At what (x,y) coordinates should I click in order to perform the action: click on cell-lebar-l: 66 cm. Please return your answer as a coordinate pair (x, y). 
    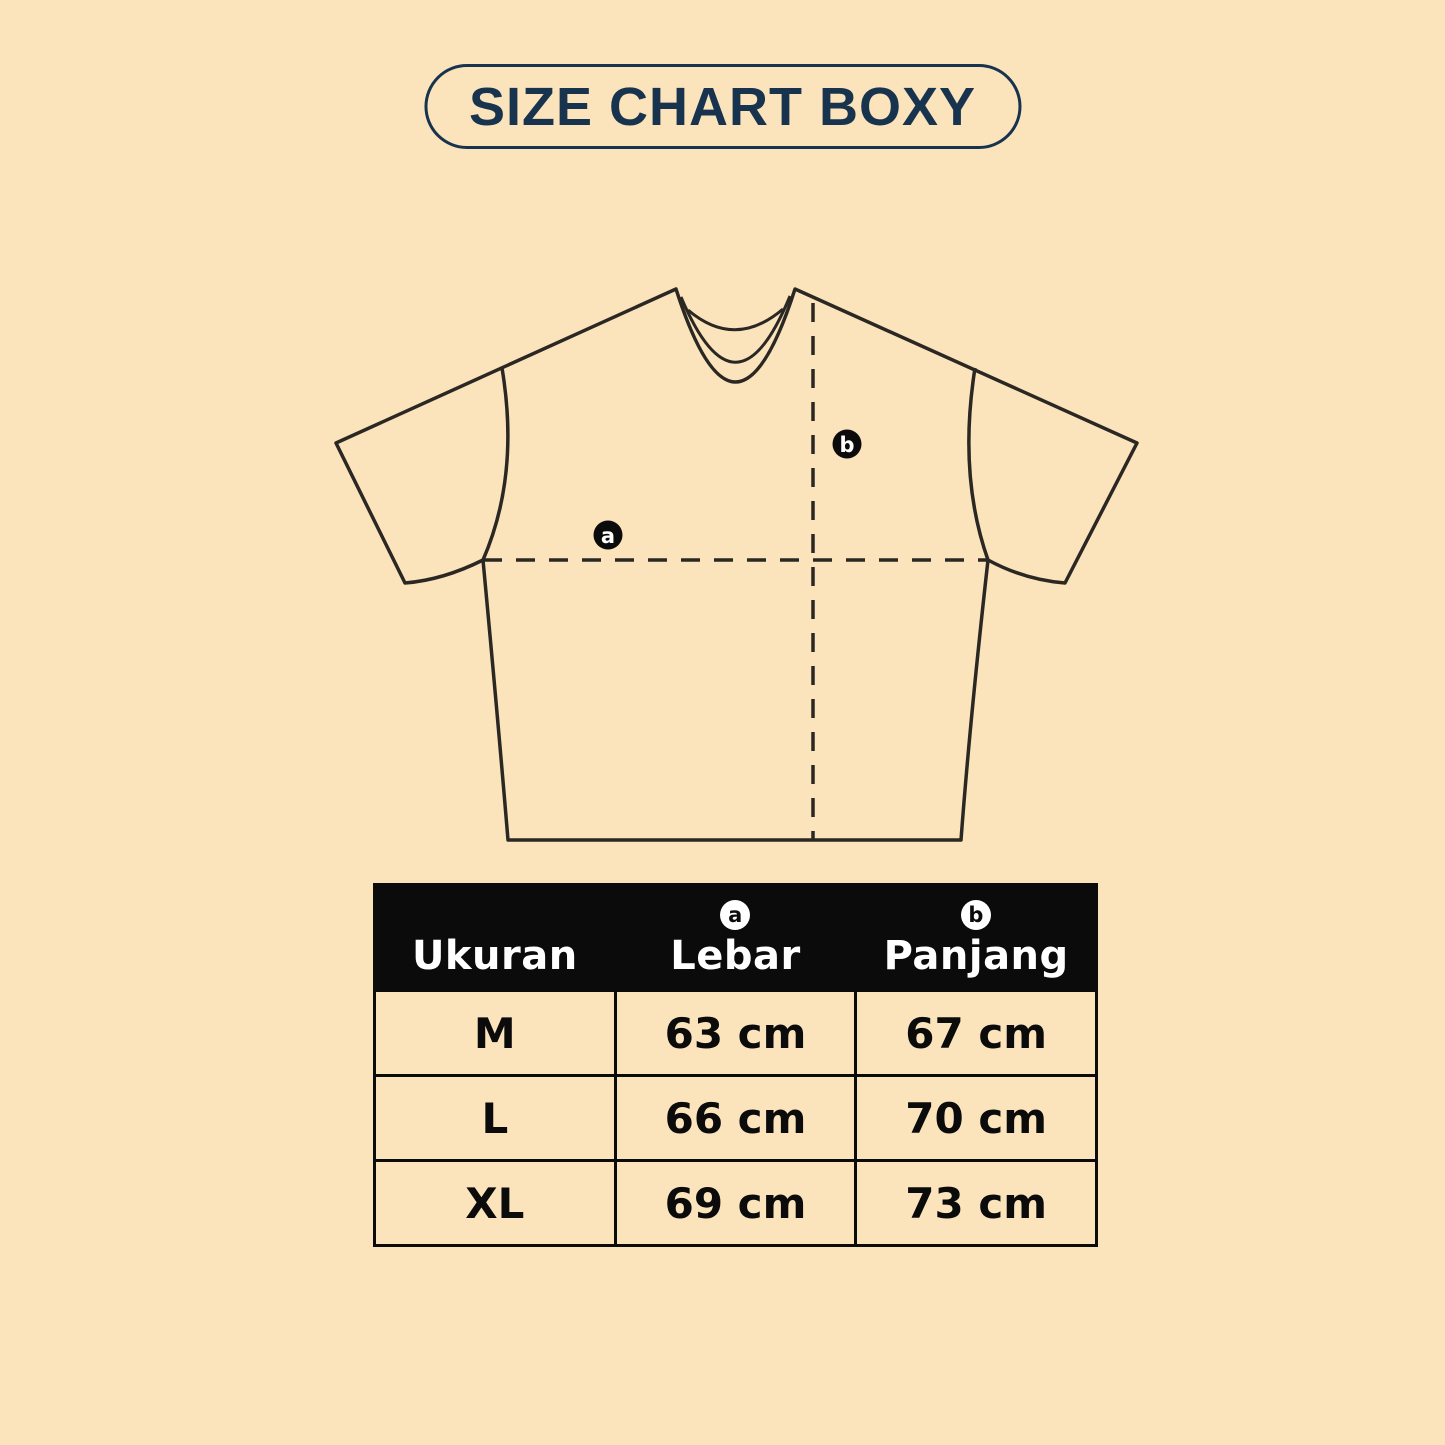
    Looking at the image, I should click on (735, 1118).